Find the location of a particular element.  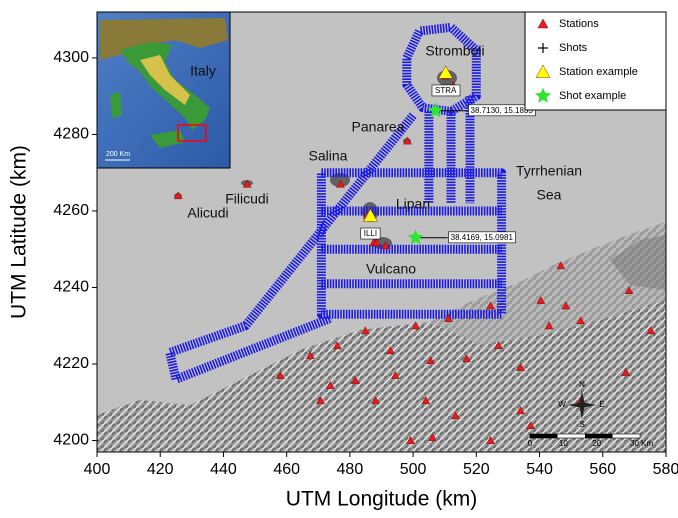

point-label: 38.4169, 15.0981 is located at coordinates (482, 237).